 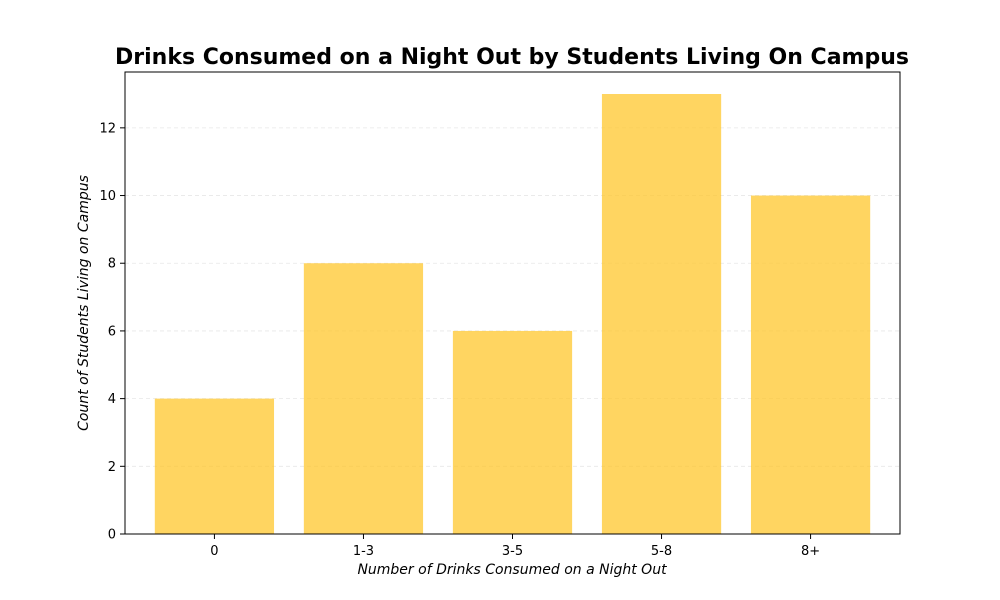 What do you see at coordinates (810, 551) in the screenshot?
I see `x-tick-label-4: 8+` at bounding box center [810, 551].